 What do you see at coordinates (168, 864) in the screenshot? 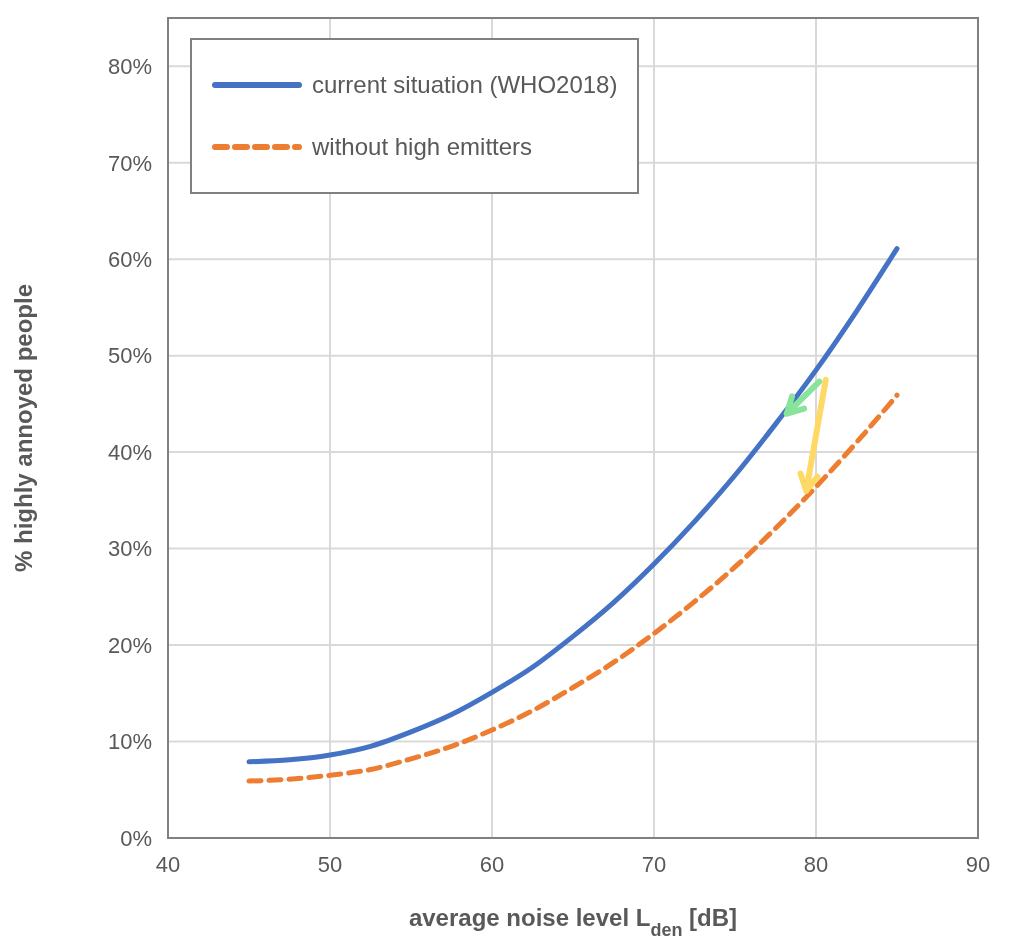
I see `x-tick-label: 40` at bounding box center [168, 864].